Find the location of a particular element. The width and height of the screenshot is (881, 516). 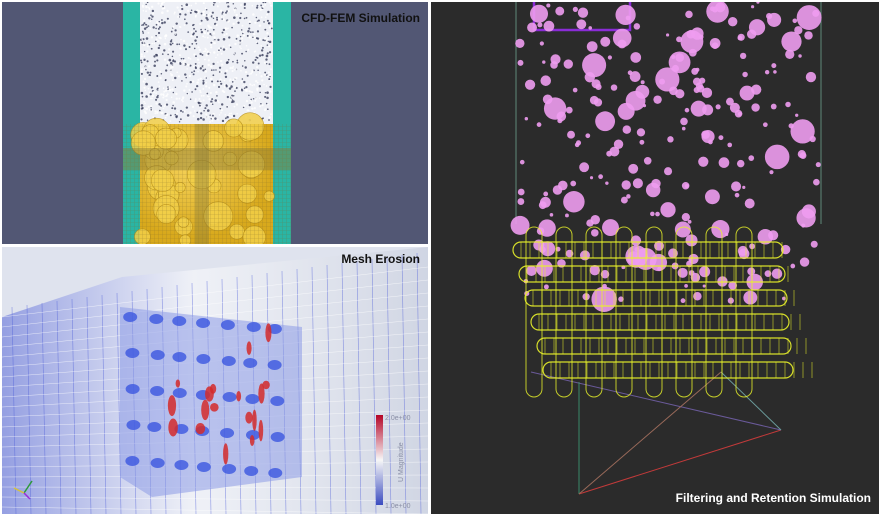

colorbar-max-label: 2.0e+00 is located at coordinates (398, 418).